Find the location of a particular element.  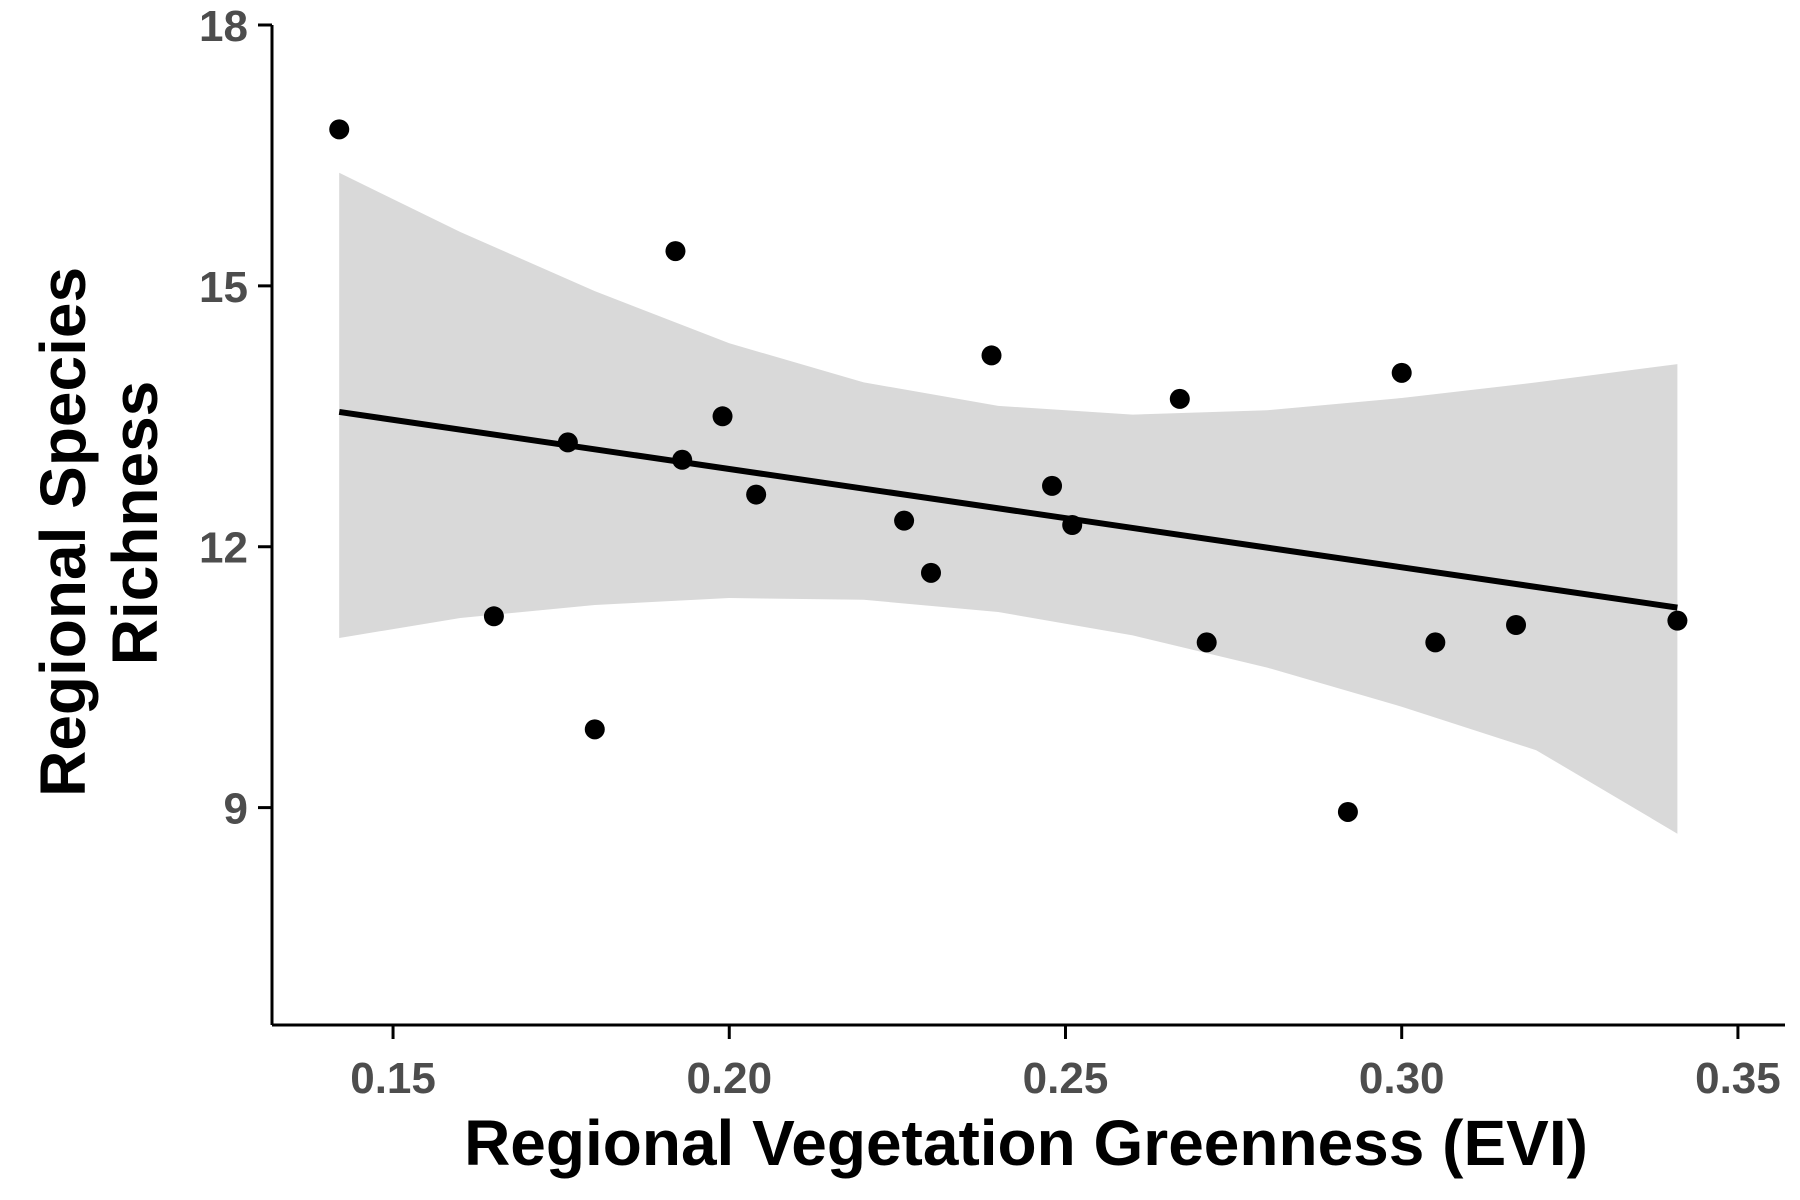

y-tick-label: 9 is located at coordinates (236, 809).